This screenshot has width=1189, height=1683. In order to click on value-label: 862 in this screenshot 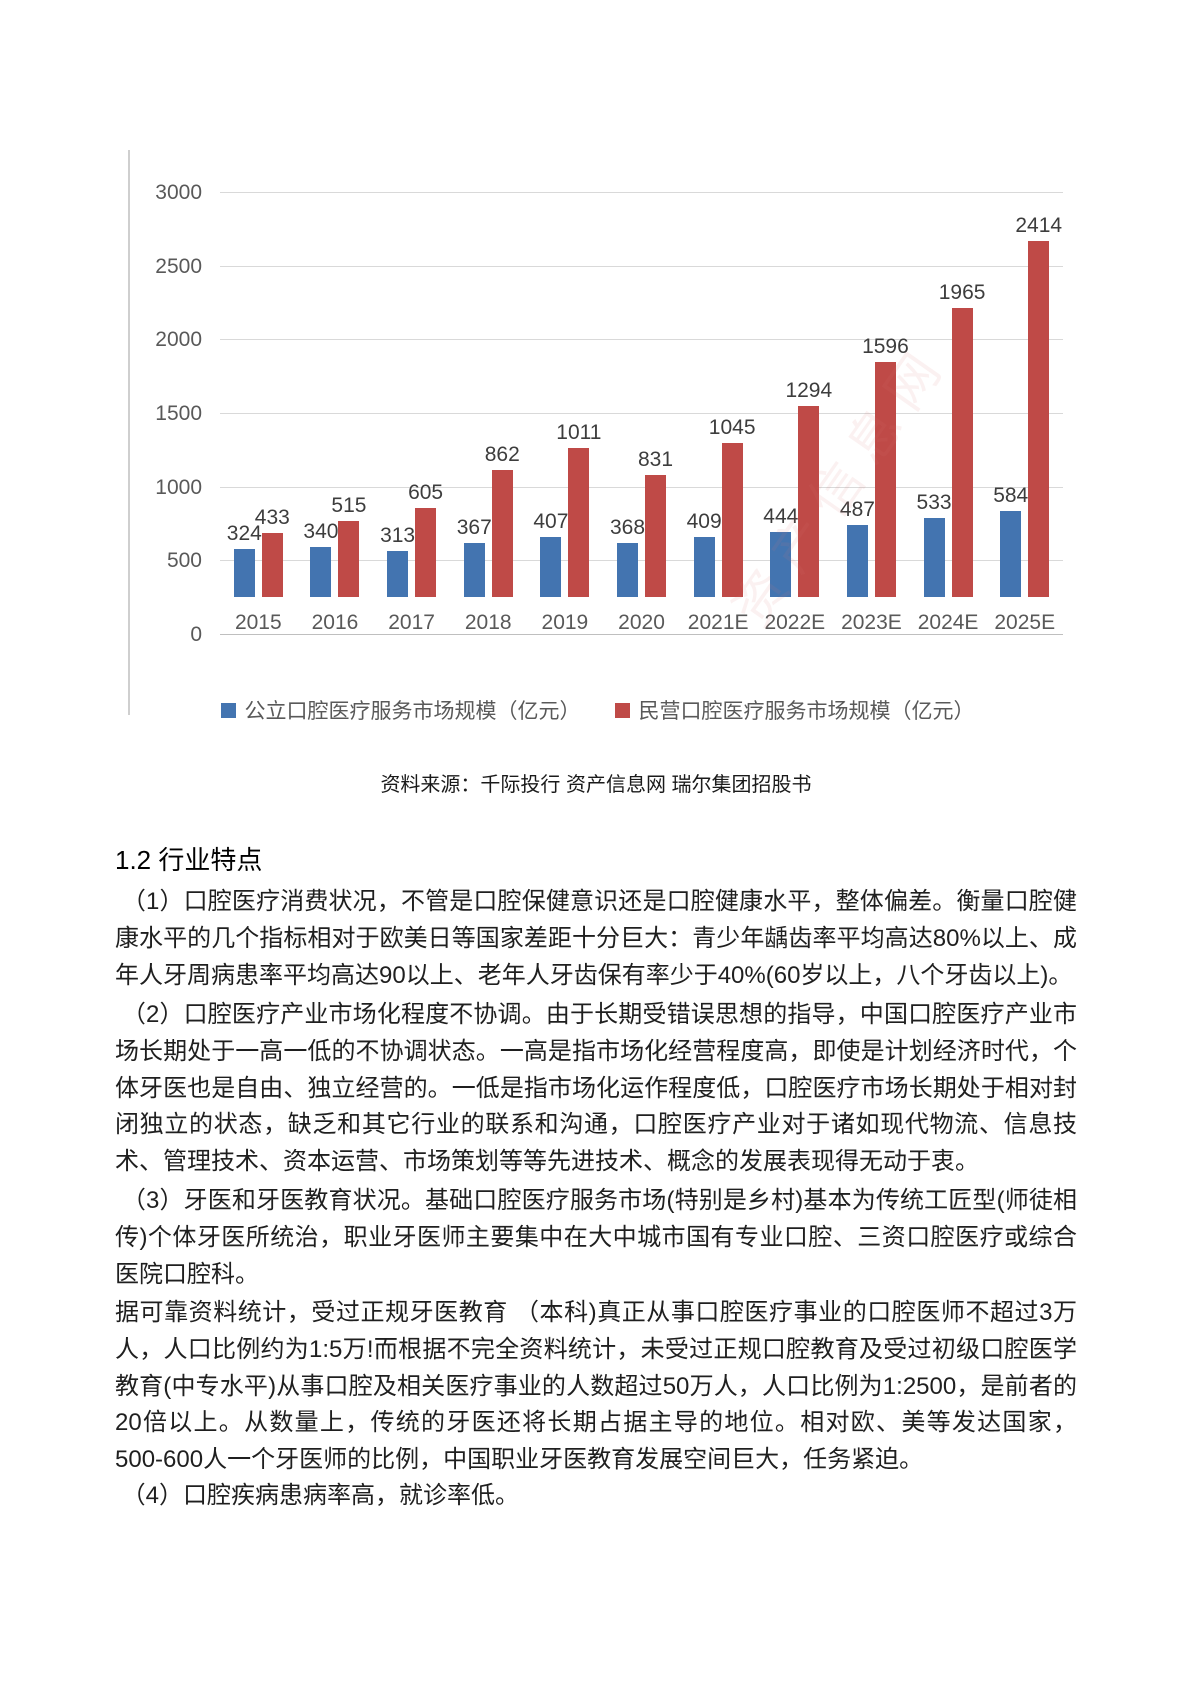, I will do `click(502, 454)`.